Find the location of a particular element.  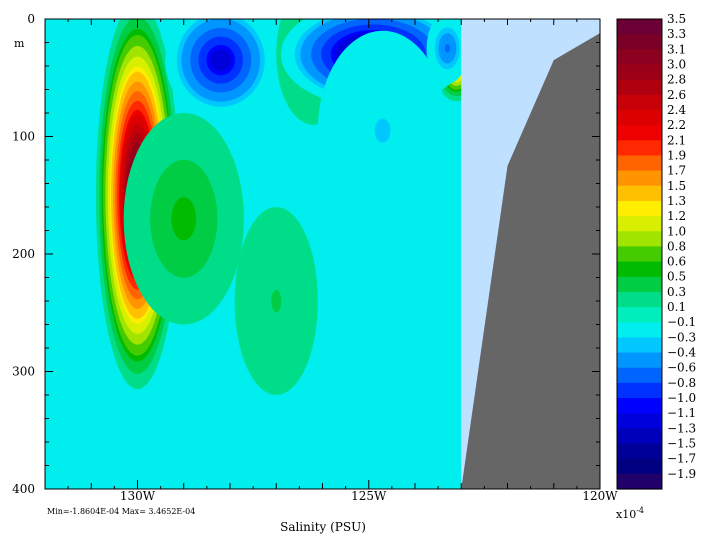

colorbar-label: 2.4 is located at coordinates (676, 110).